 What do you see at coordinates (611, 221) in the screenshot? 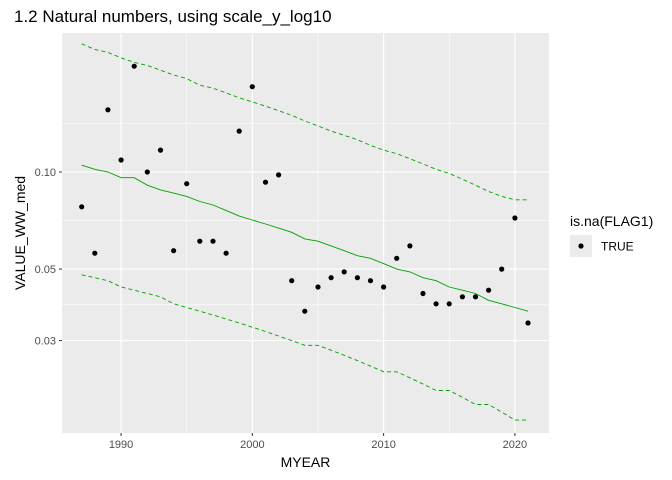
I see `legend-title: is.na(FLAG1)` at bounding box center [611, 221].